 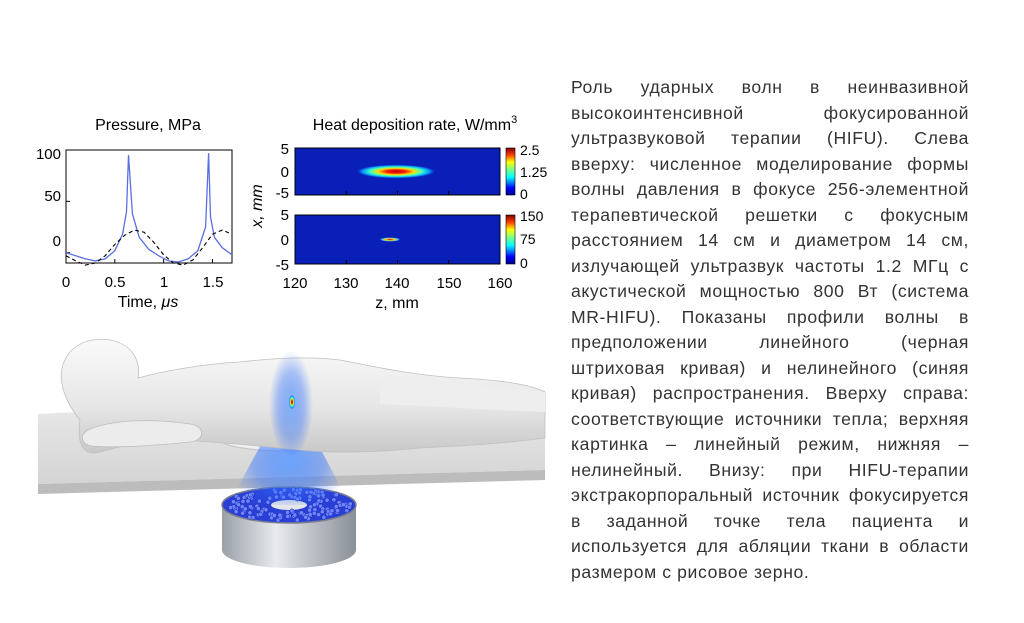 What do you see at coordinates (524, 263) in the screenshot?
I see `colorbar-bottom-tick-min: 0` at bounding box center [524, 263].